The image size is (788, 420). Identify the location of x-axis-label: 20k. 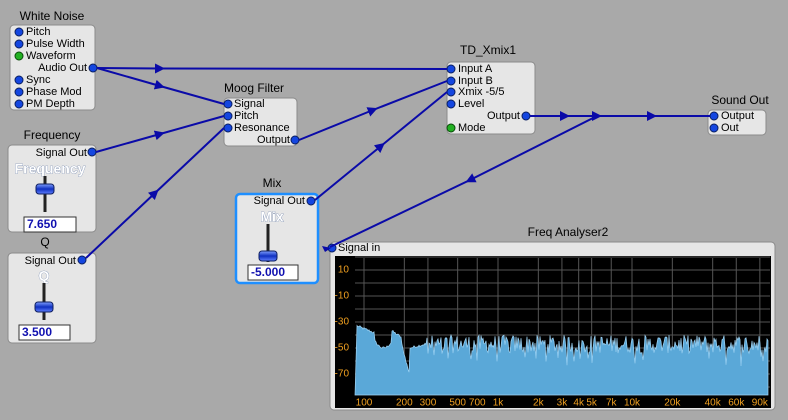
(672, 403).